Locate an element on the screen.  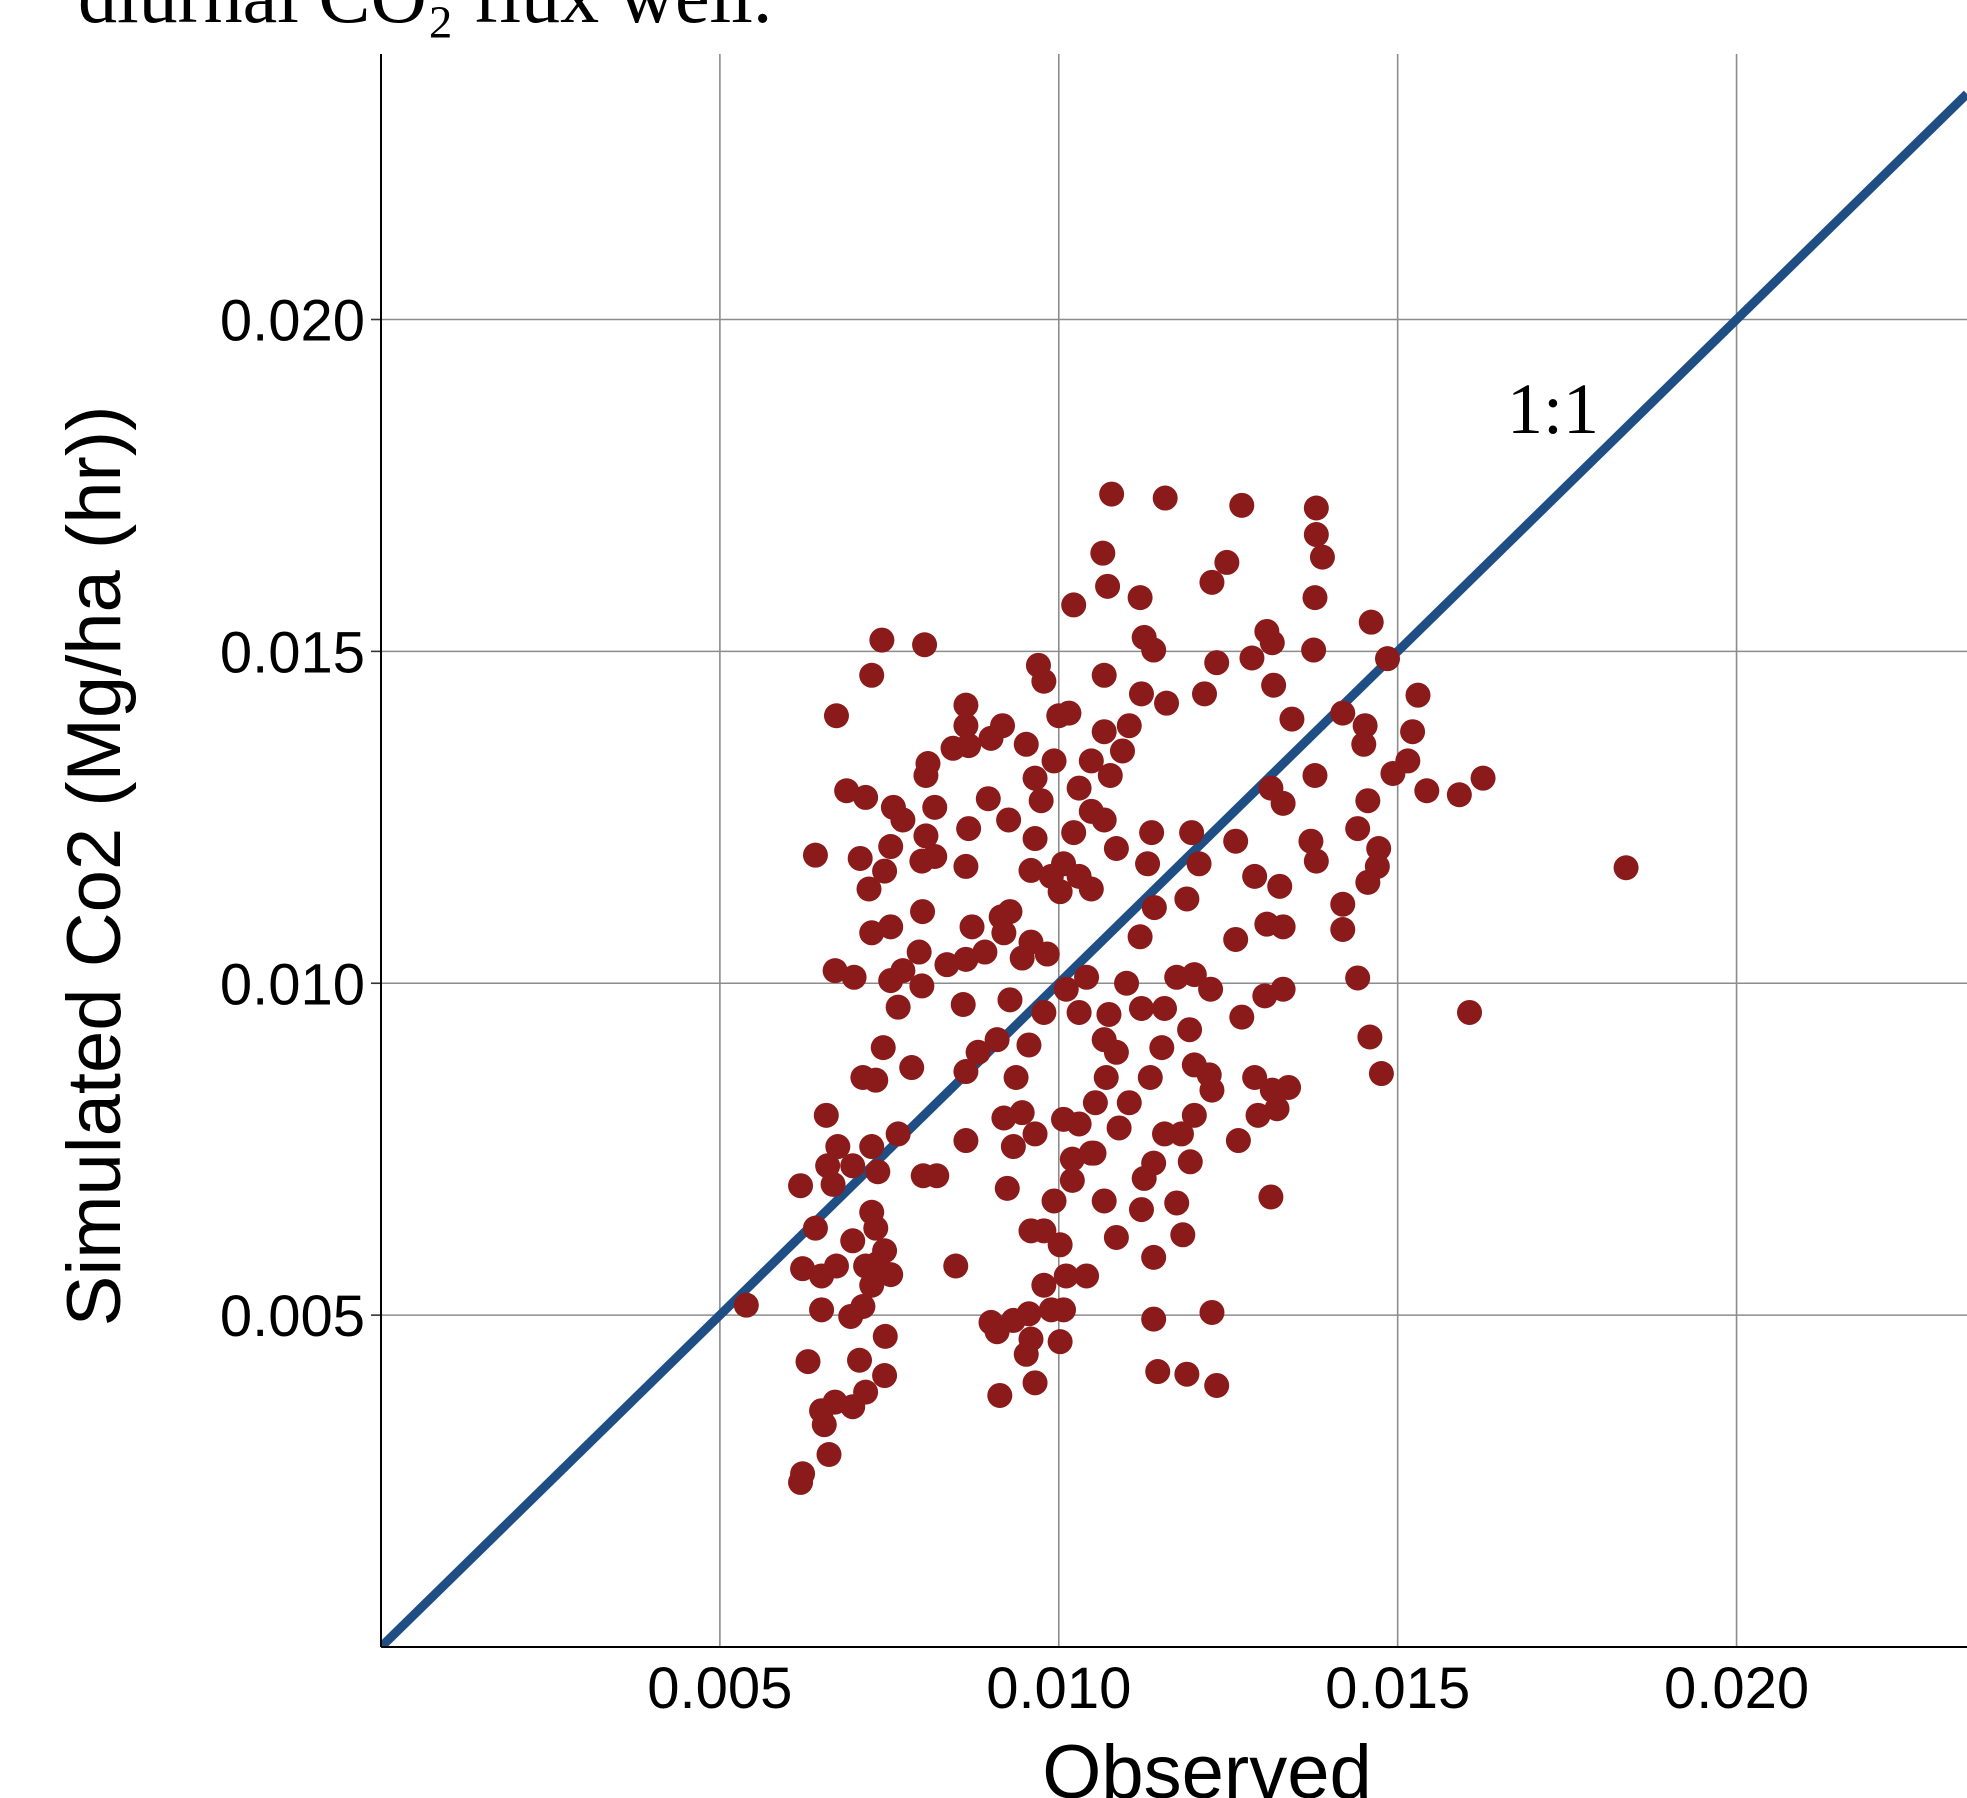
y-axis-title: Simulated Co2 (Mg/ha (hr)) is located at coordinates (94, 866).